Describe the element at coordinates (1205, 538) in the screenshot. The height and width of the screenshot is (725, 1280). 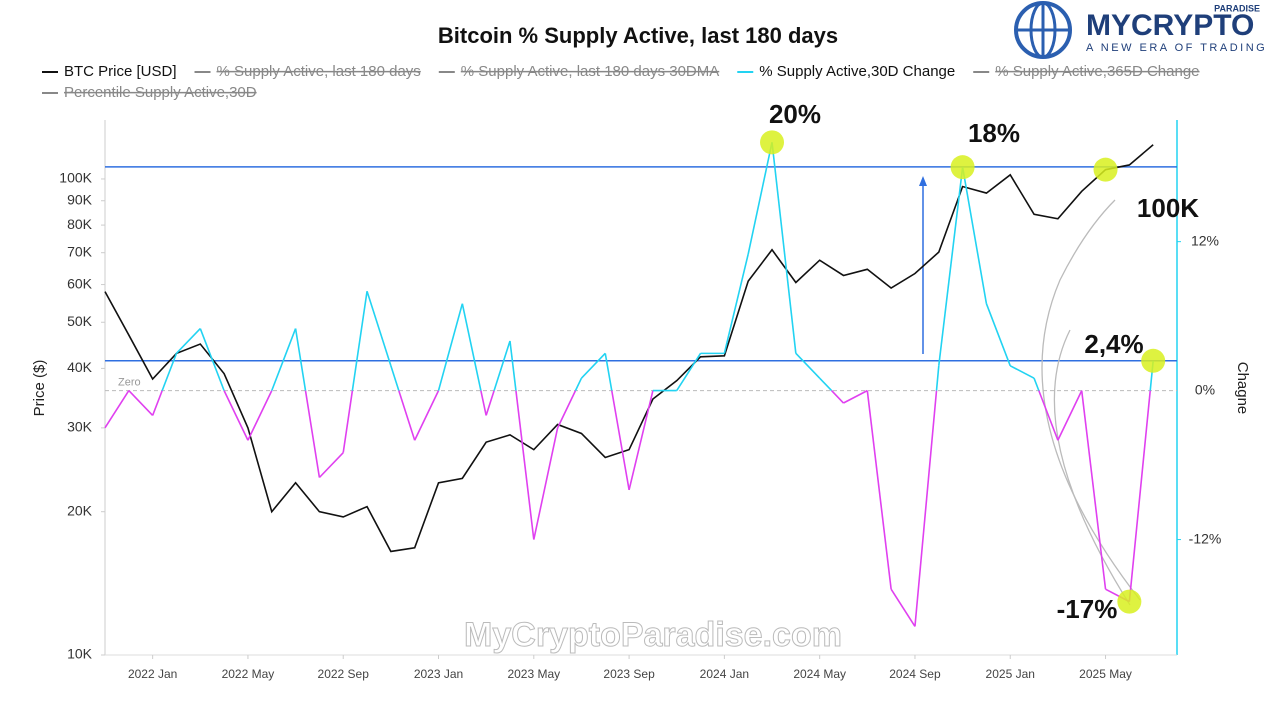
I see `y2-tick-label: -12%` at that location.